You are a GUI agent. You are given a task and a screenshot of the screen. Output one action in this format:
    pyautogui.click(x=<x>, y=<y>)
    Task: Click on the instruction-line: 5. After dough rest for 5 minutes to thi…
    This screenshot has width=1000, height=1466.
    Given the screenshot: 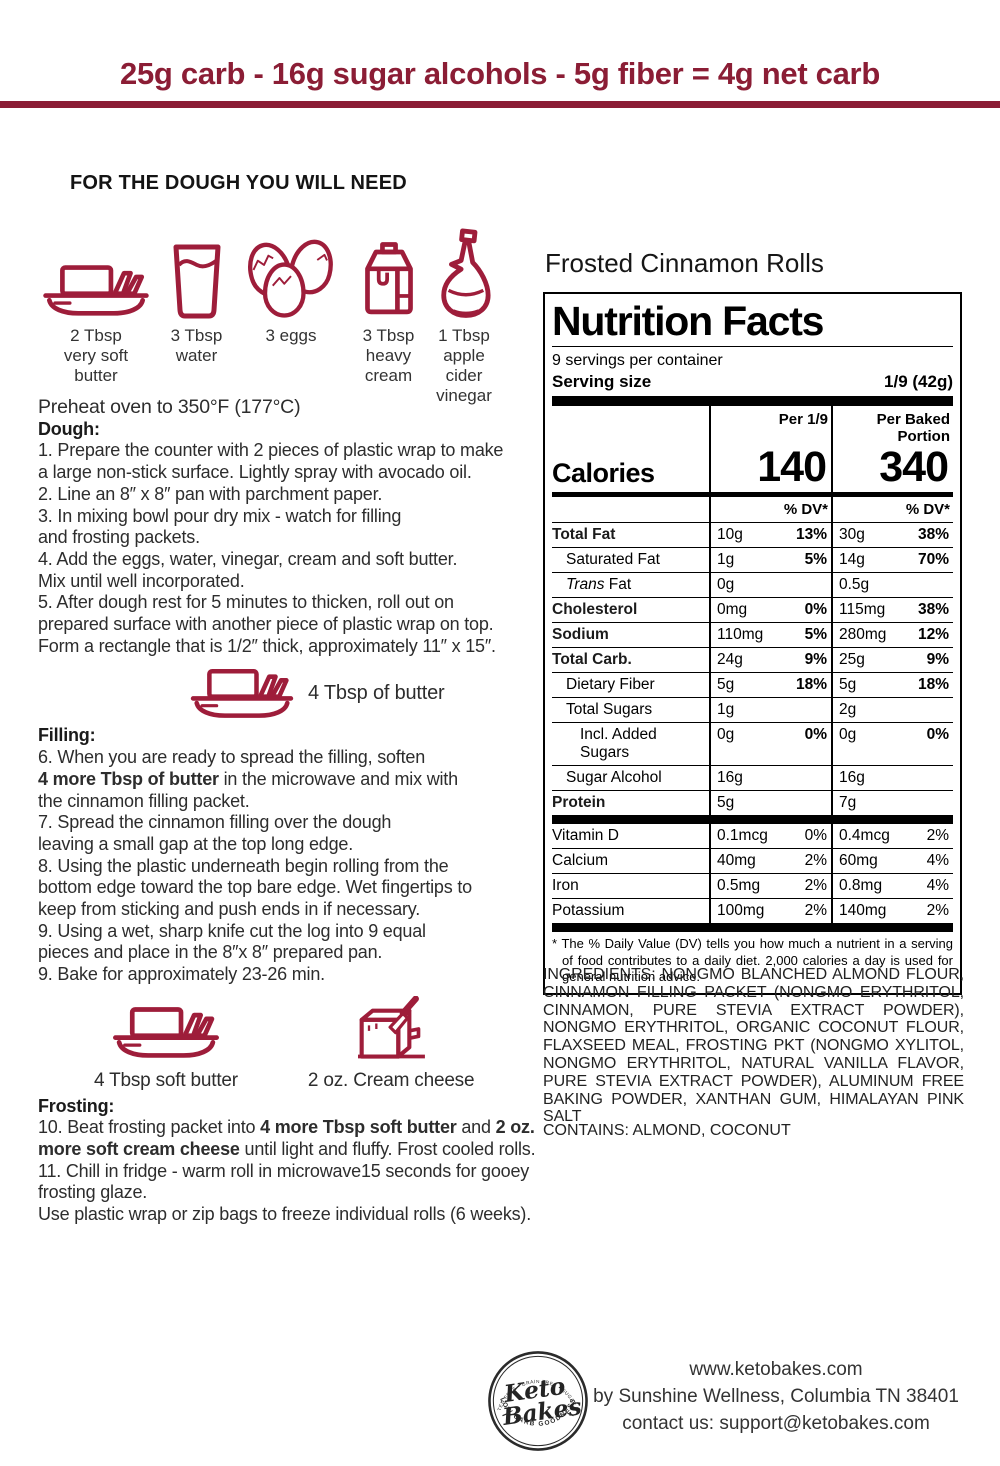 What is the action you would take?
    pyautogui.click(x=246, y=602)
    